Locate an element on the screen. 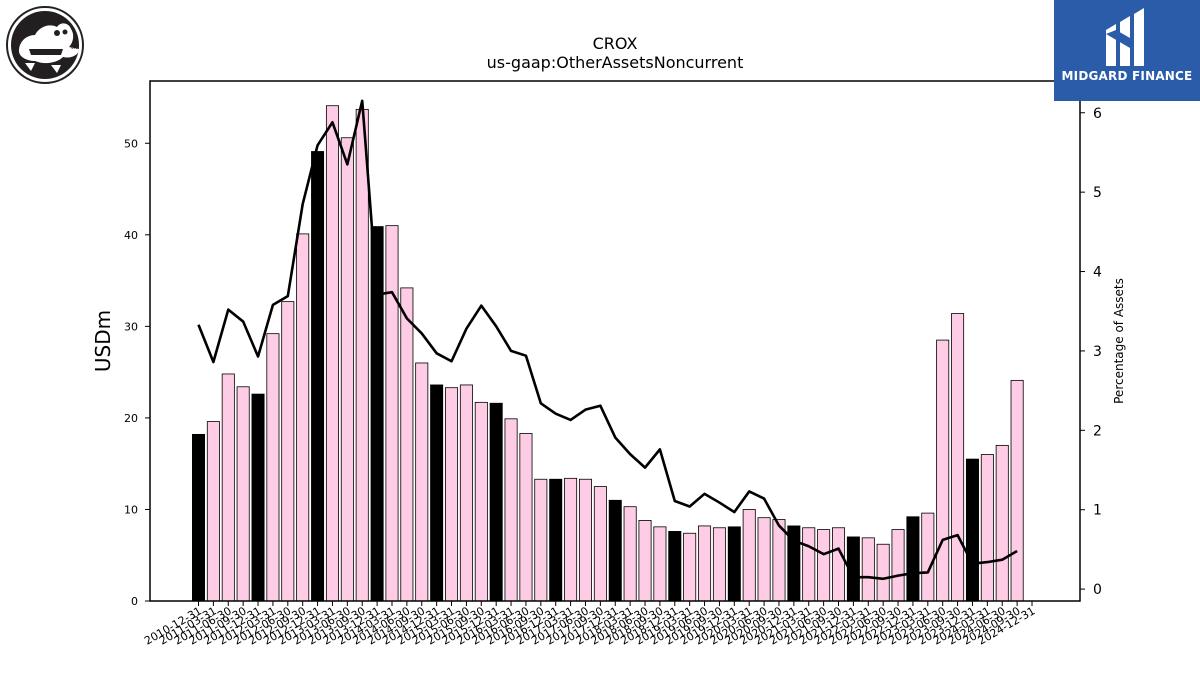 Image resolution: width=1200 pixels, height=675 pixels. midgard-finance-logo: MIDGARD FINANCE is located at coordinates (1127, 50).